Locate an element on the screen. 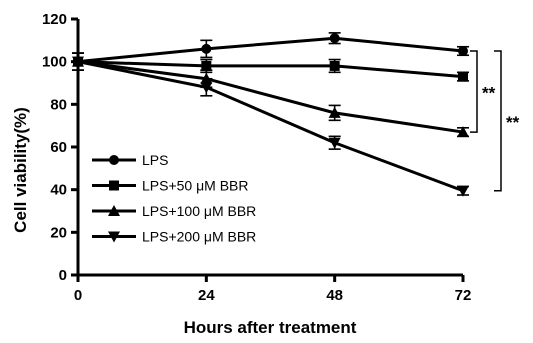 This screenshot has width=533, height=343. y-tick-label: 0 is located at coordinates (63, 275).